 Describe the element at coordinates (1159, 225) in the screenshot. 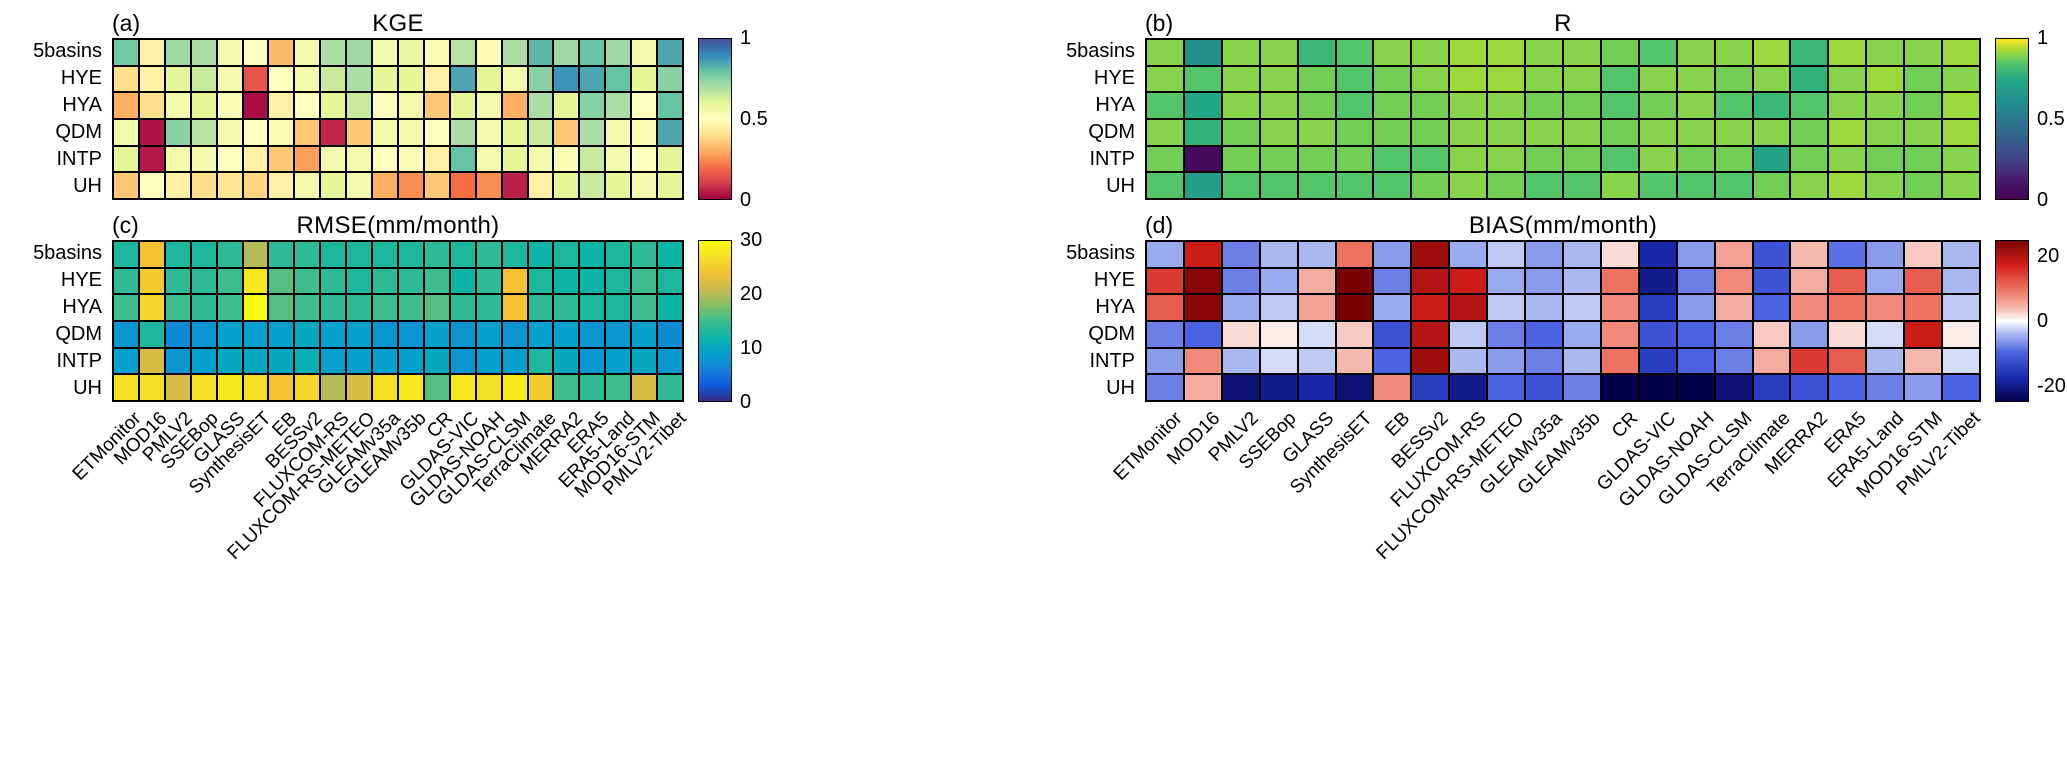

I see `panel-letter: (d)` at that location.